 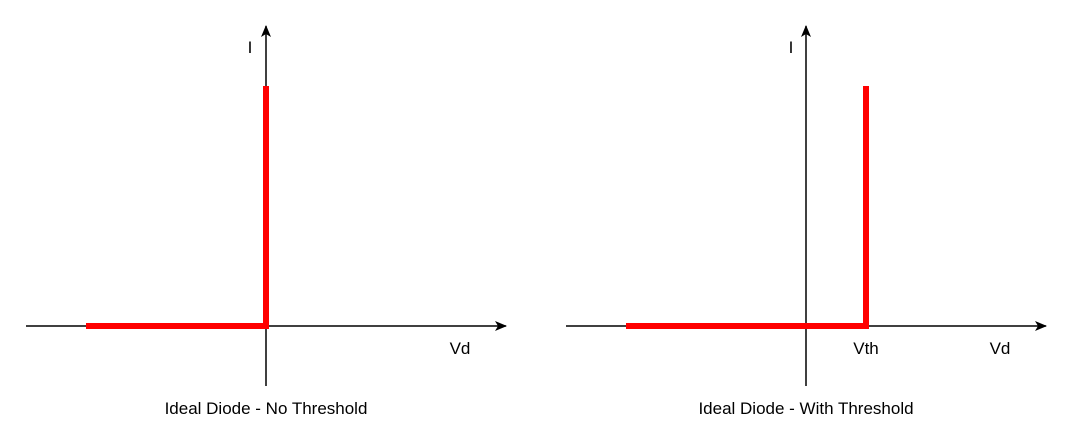 I want to click on diagram-caption: Ideal Diode - No Threshold, so click(x=266, y=408).